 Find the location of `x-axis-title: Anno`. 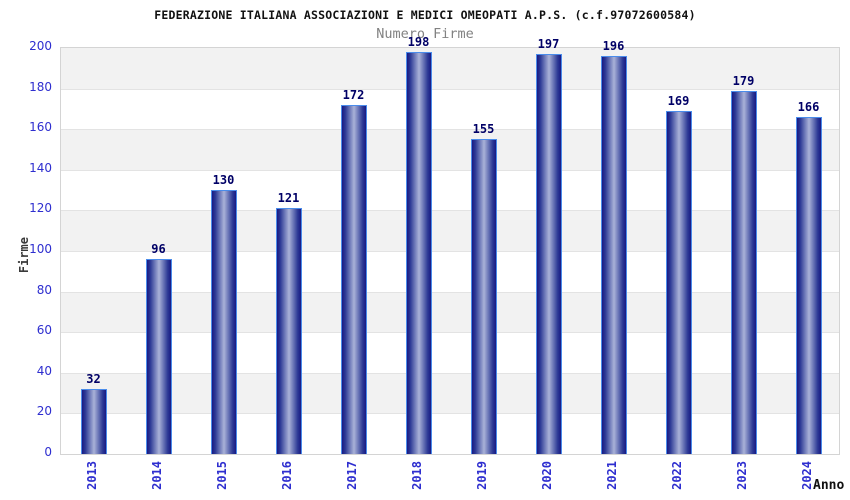

x-axis-title: Anno is located at coordinates (829, 485).